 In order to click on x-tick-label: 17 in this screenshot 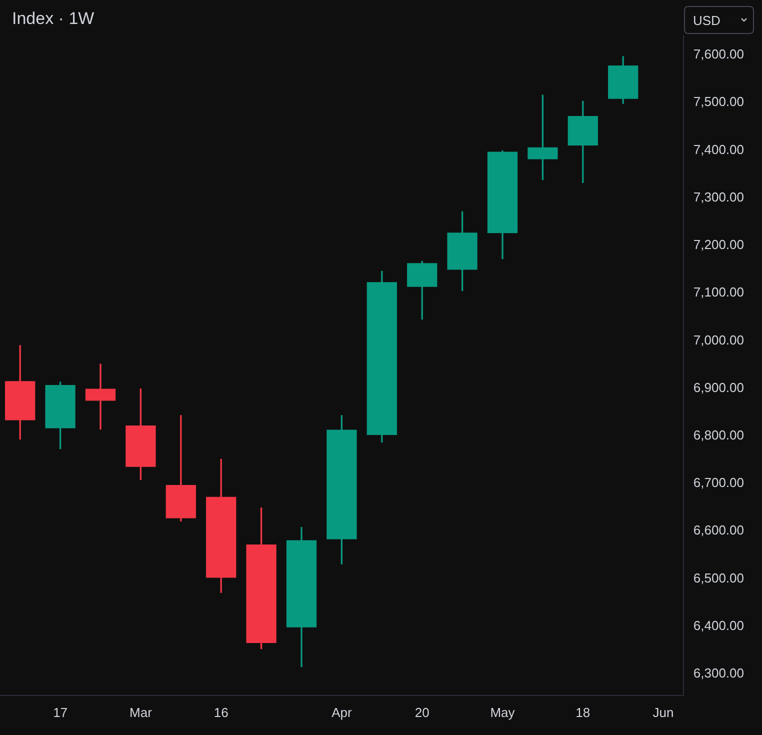, I will do `click(60, 712)`.